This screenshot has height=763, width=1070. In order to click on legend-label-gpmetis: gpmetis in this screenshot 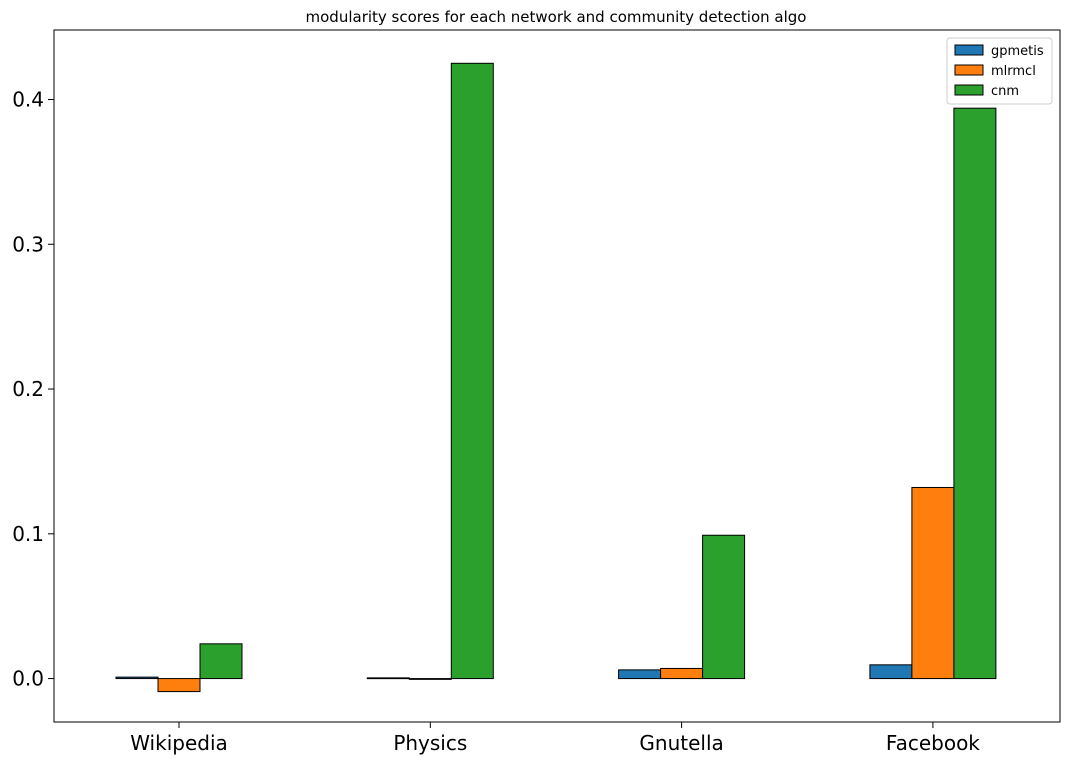, I will do `click(1017, 51)`.